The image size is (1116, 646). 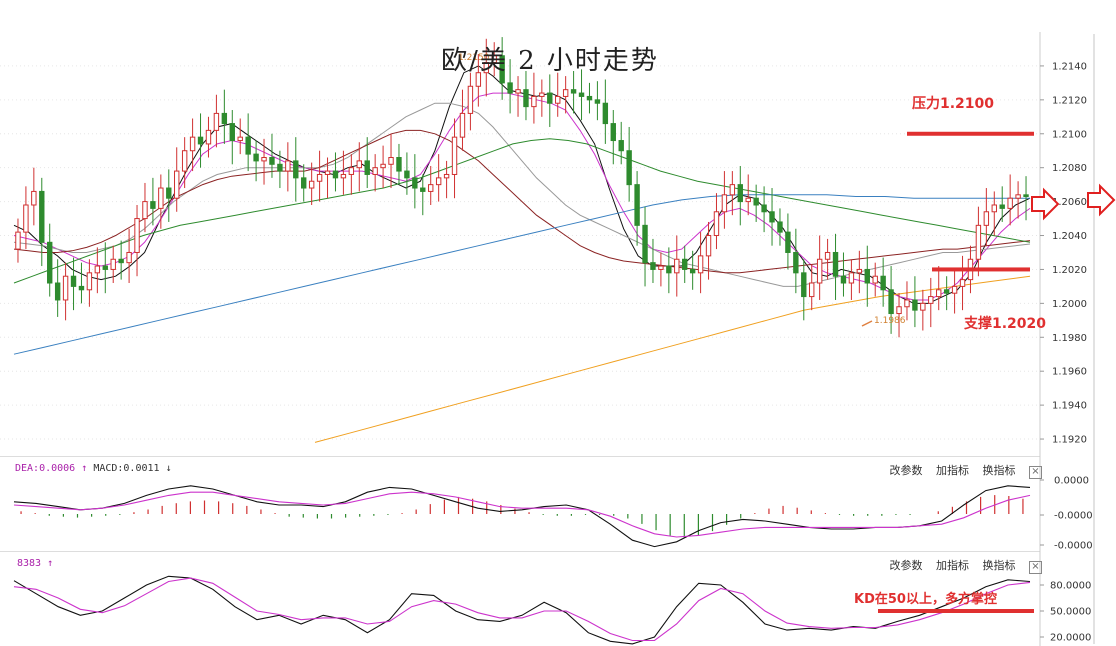 What do you see at coordinates (1069, 202) in the screenshot?
I see `y-tick-label: 1.2060` at bounding box center [1069, 202].